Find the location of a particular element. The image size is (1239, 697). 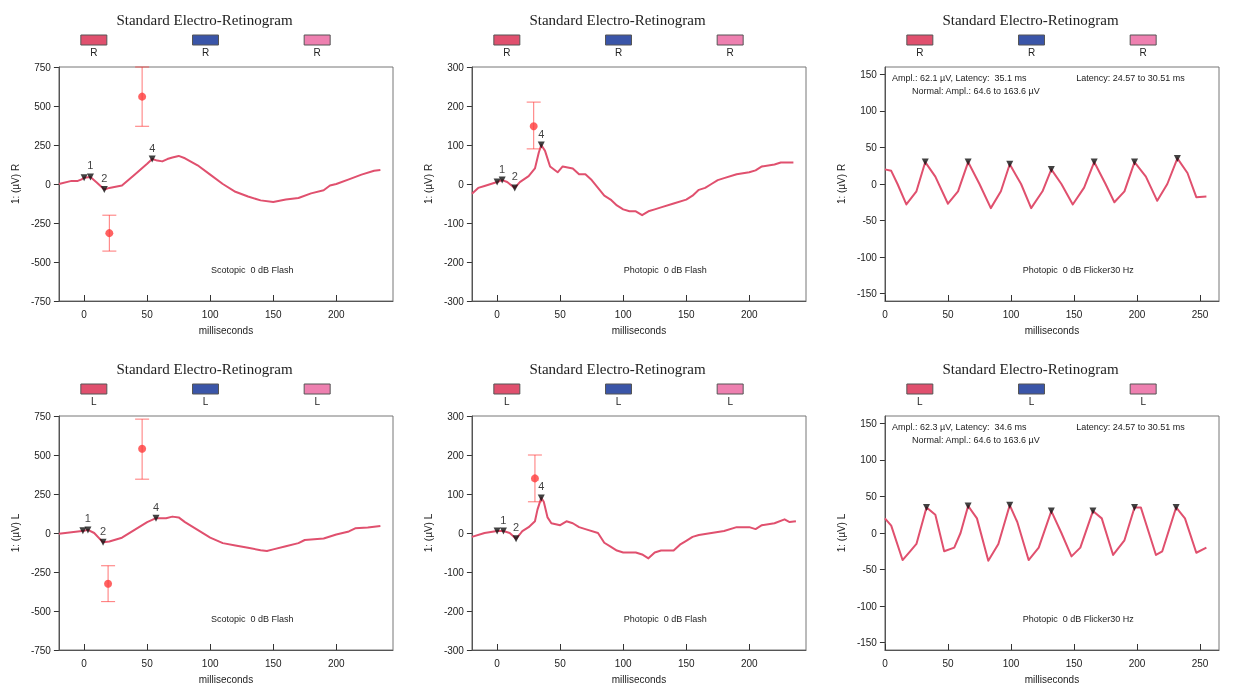

y-tick-label: -200 is located at coordinates (454, 611).